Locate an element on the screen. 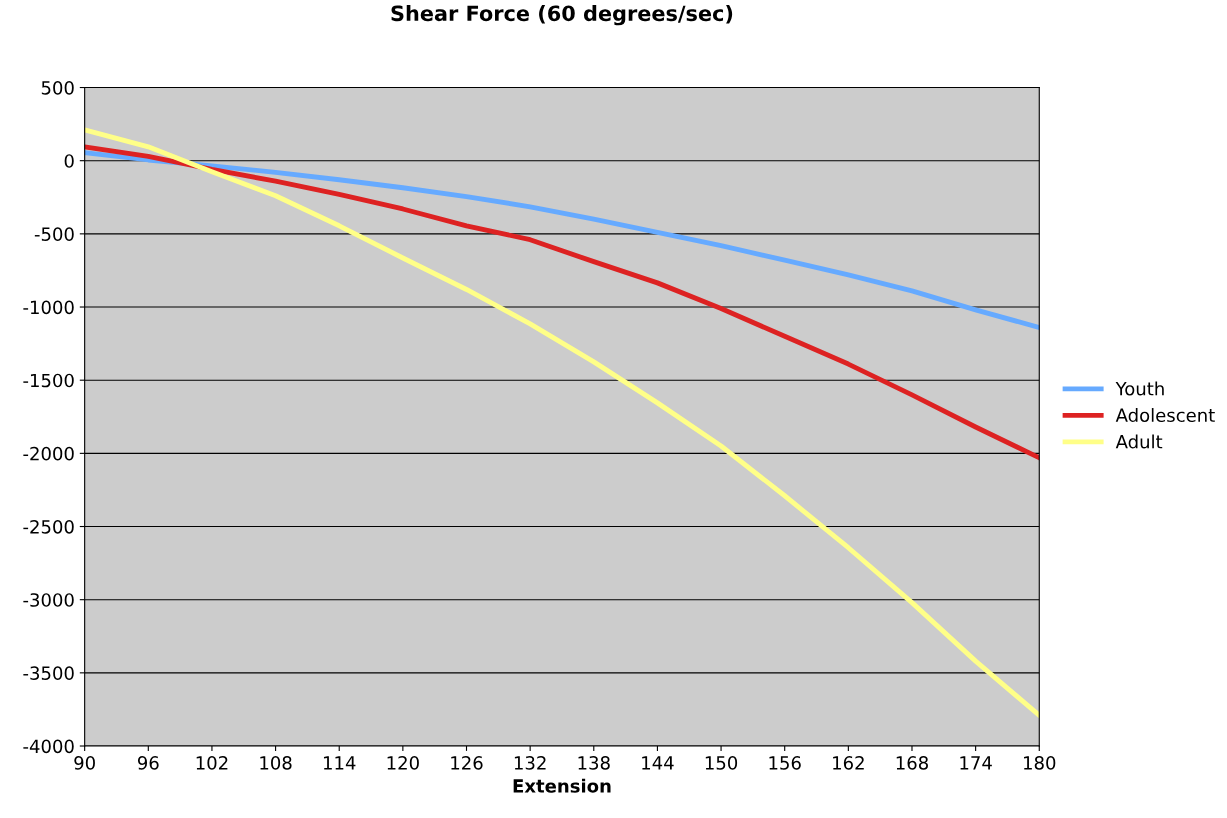 The width and height of the screenshot is (1227, 818). y-tick-label: -4000 is located at coordinates (48, 746).